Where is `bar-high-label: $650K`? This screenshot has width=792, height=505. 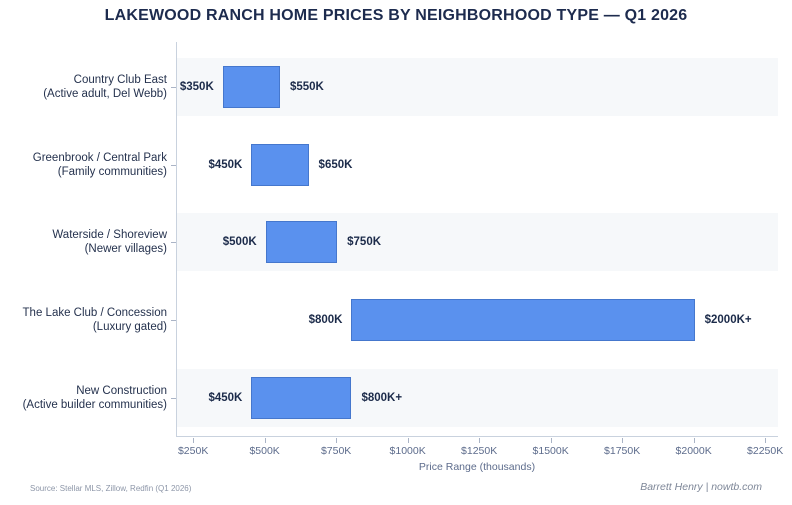
bar-high-label: $650K is located at coordinates (335, 164).